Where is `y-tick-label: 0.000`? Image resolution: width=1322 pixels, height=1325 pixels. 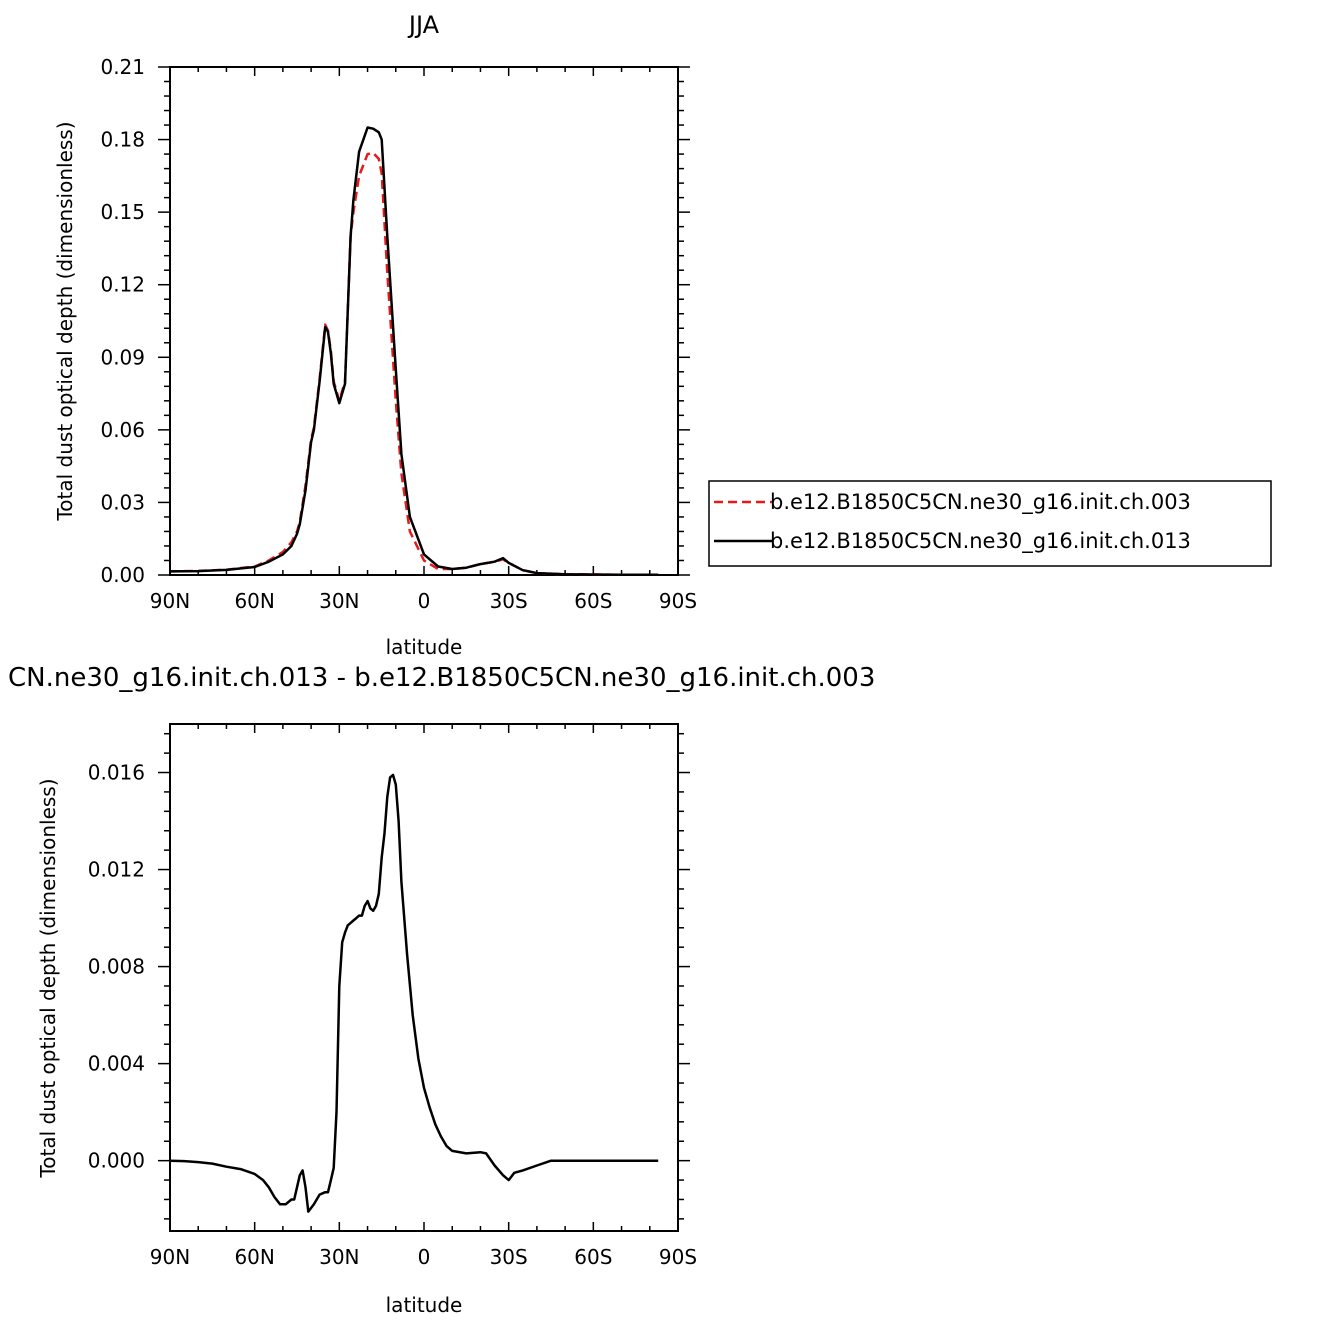
y-tick-label: 0.000 is located at coordinates (116, 1161).